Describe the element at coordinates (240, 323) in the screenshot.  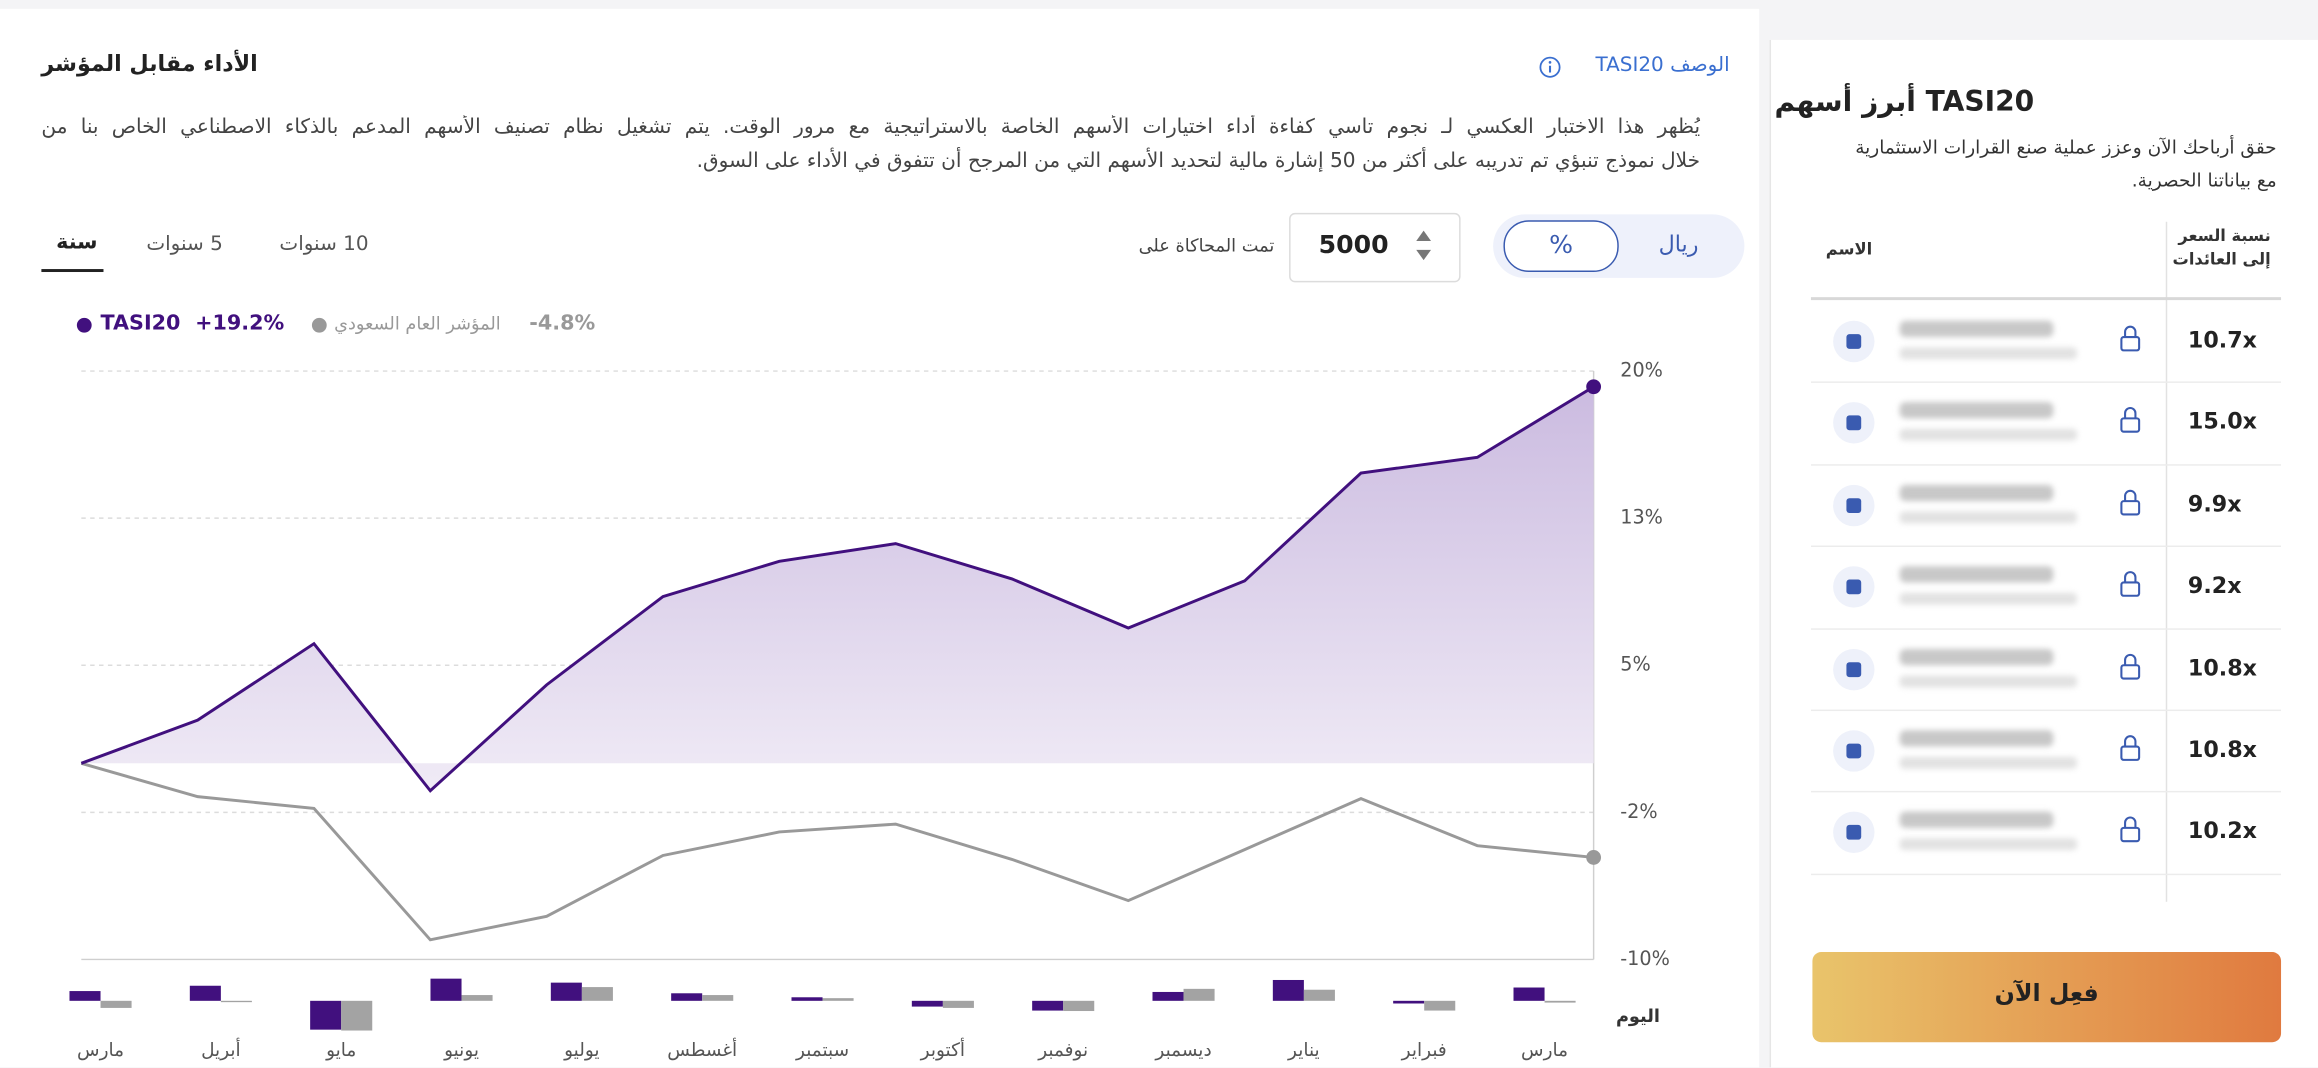
I see `legend-return: +19.2%` at that location.